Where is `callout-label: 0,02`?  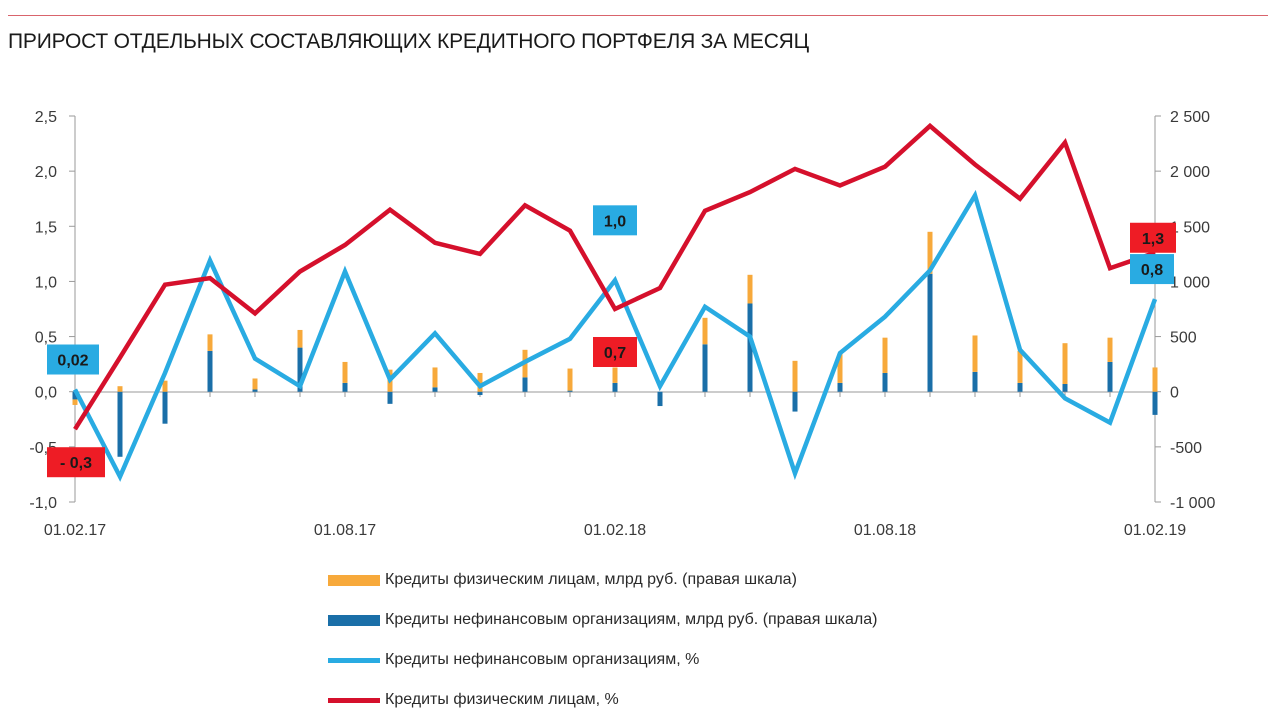
callout-label: 0,02 is located at coordinates (72, 361).